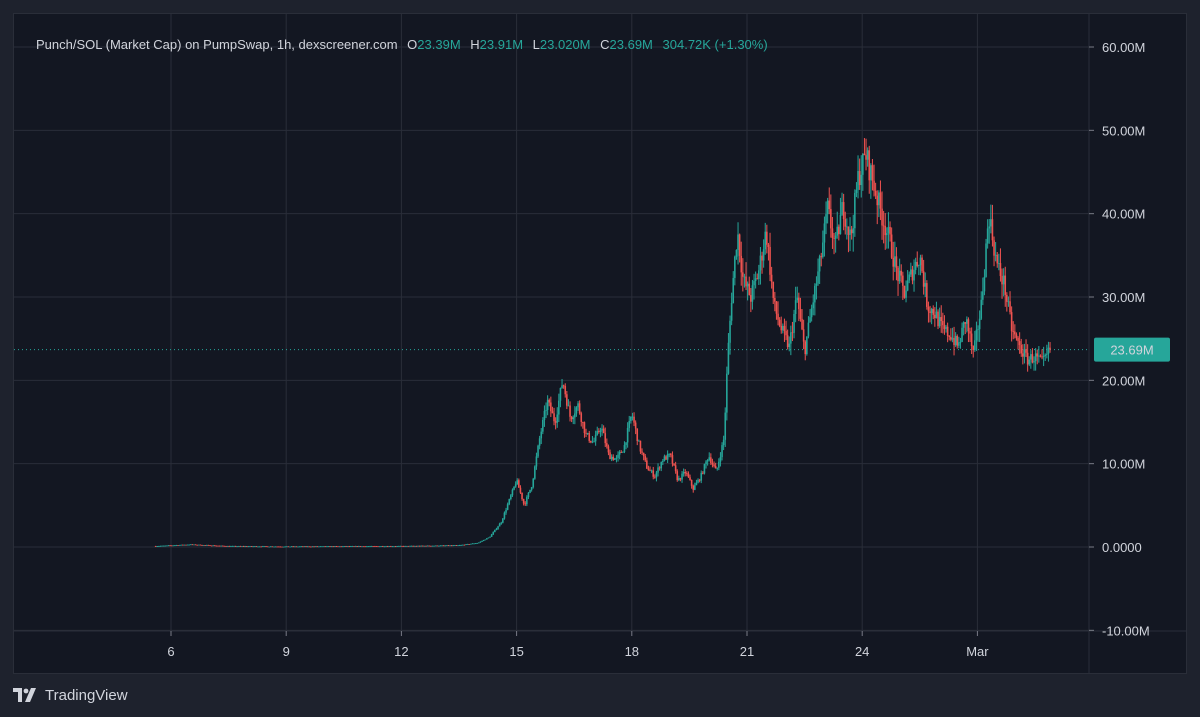  I want to click on tradingview-brand: TradingView, so click(70, 695).